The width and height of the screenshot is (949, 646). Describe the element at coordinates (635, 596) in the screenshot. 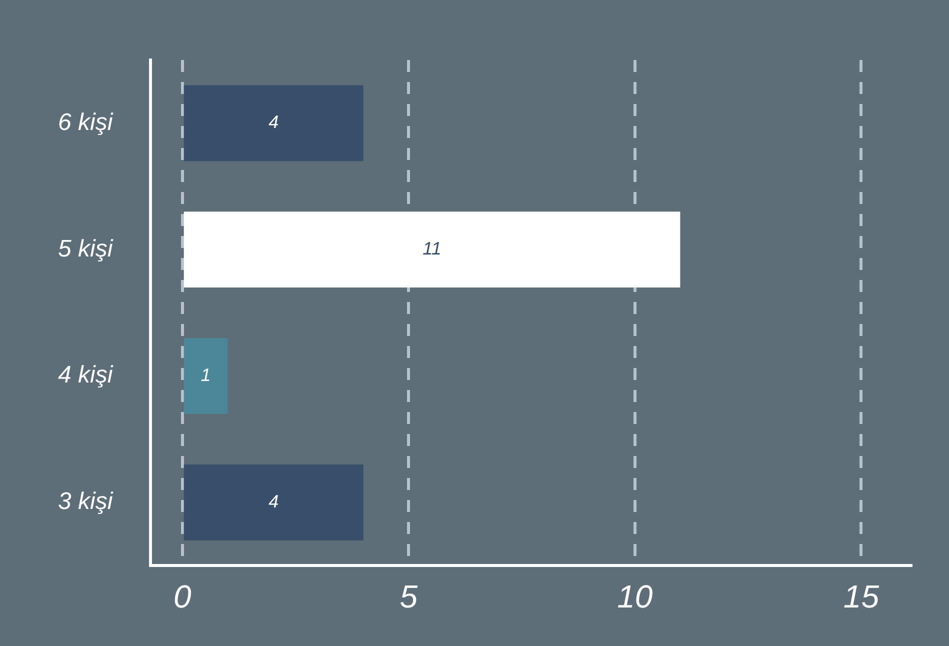

I see `x-tick-label: 10` at that location.